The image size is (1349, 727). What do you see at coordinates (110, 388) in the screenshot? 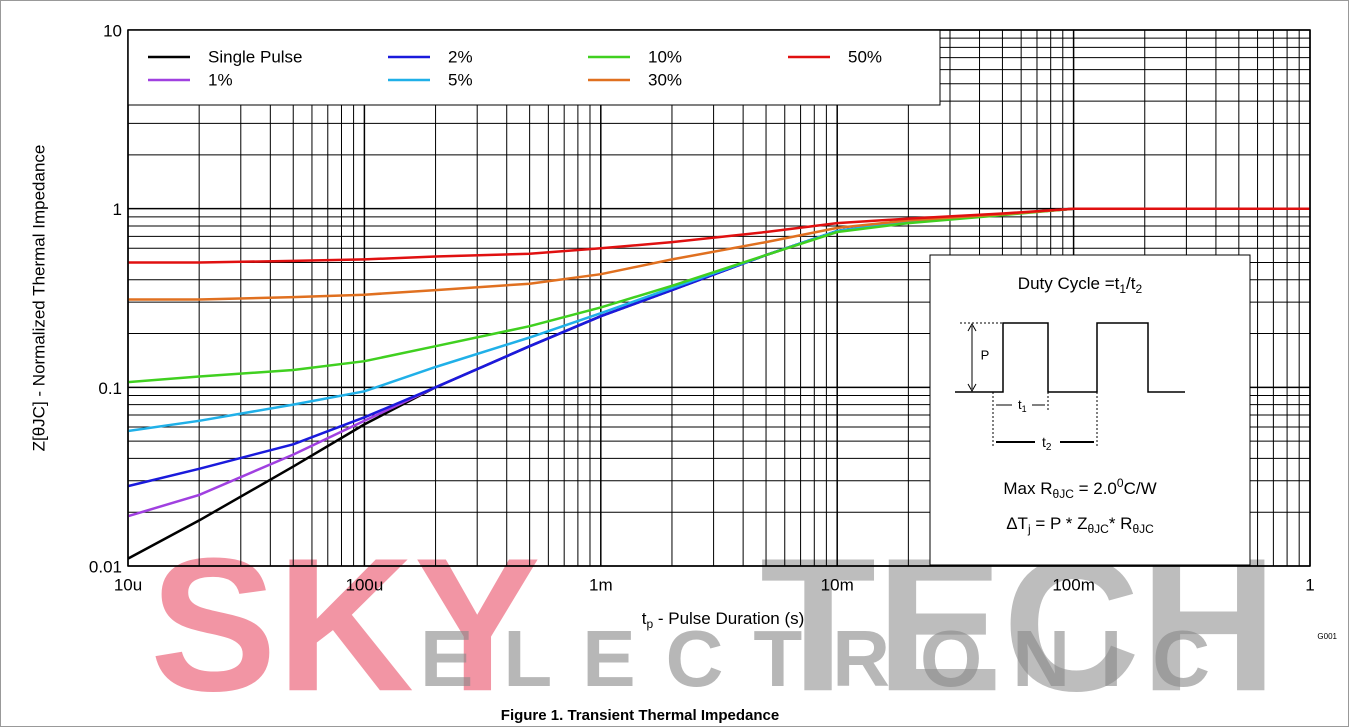
I see `y-tick-label: 0.1` at bounding box center [110, 388].